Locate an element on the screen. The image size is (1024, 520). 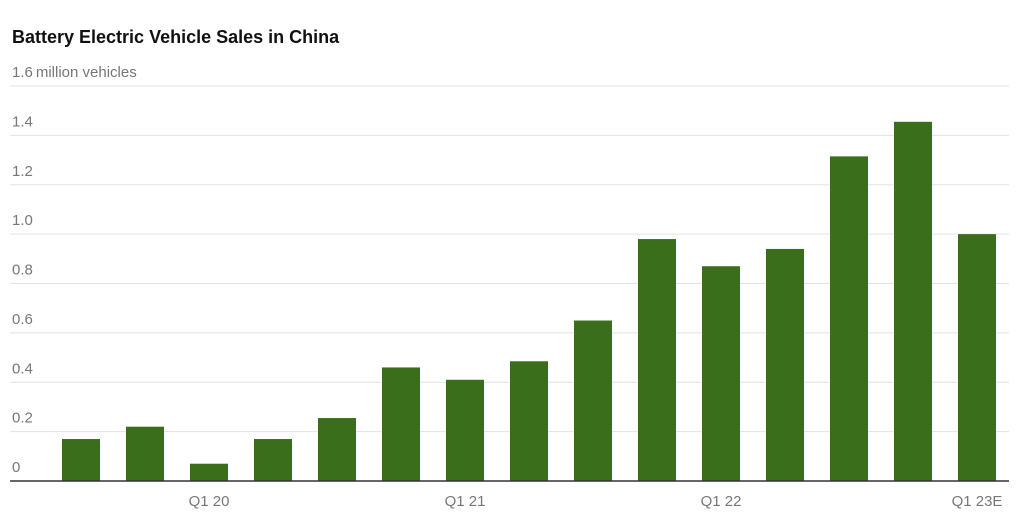
x-tick-label: Q1 21 is located at coordinates (465, 501).